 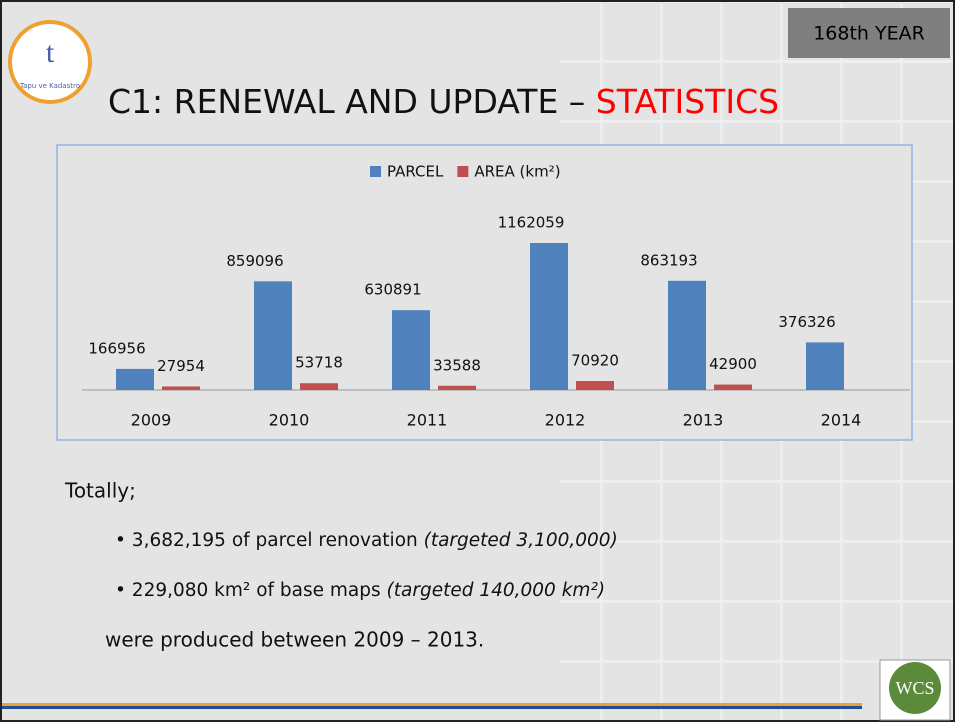 What do you see at coordinates (100, 491) in the screenshot?
I see `intro: Totally;` at bounding box center [100, 491].